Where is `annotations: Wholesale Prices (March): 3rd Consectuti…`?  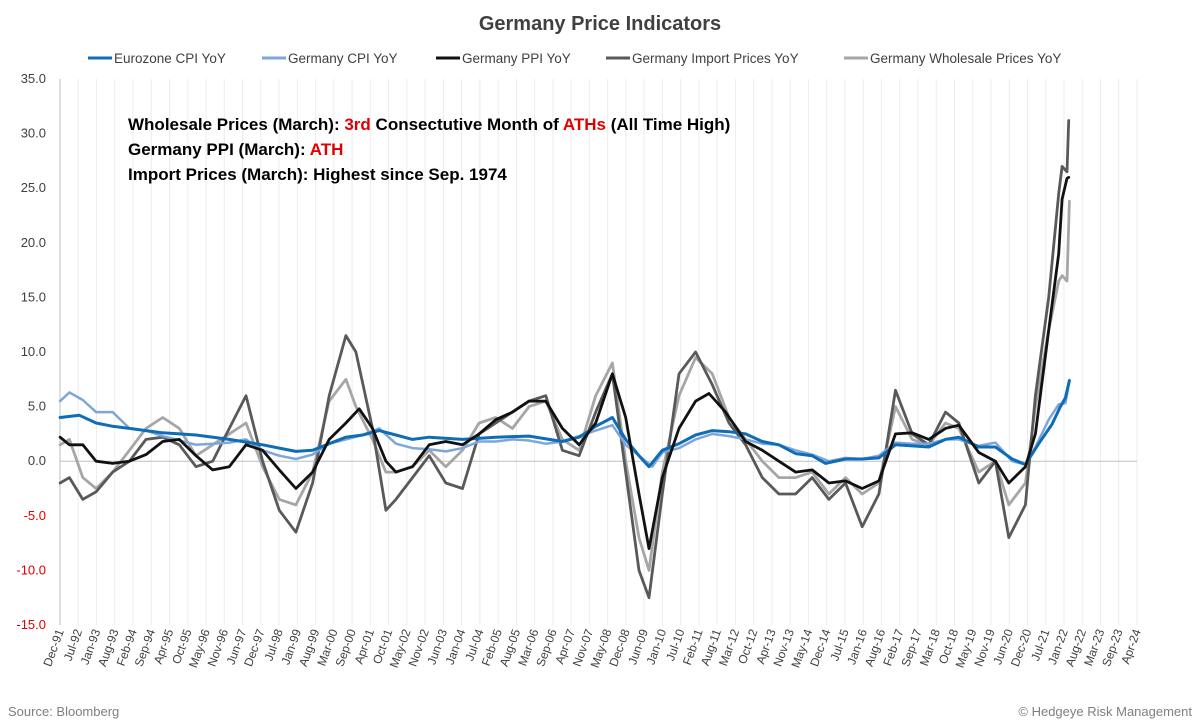
annotations: Wholesale Prices (March): 3rd Consectuti… is located at coordinates (429, 149).